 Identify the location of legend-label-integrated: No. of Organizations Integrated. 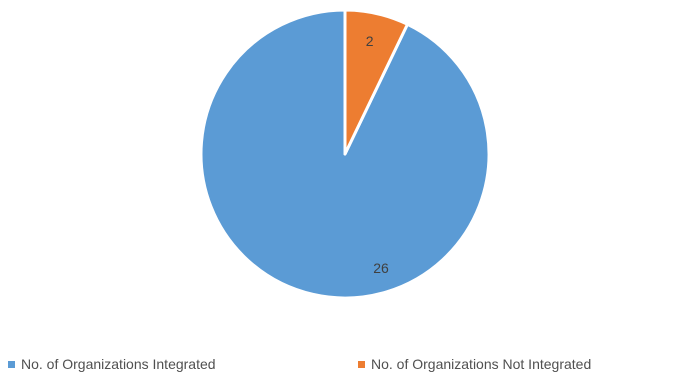
(118, 364).